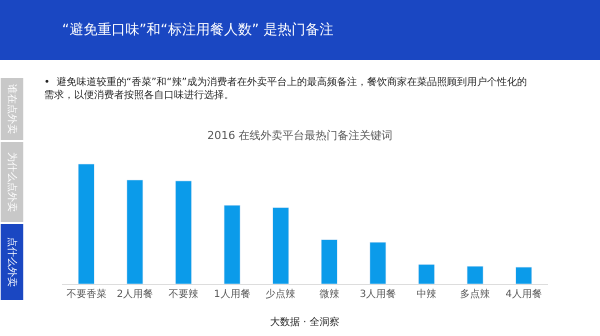 The height and width of the screenshot is (336, 600). What do you see at coordinates (305, 322) in the screenshot?
I see `text: 大数据 · 全洞察` at bounding box center [305, 322].